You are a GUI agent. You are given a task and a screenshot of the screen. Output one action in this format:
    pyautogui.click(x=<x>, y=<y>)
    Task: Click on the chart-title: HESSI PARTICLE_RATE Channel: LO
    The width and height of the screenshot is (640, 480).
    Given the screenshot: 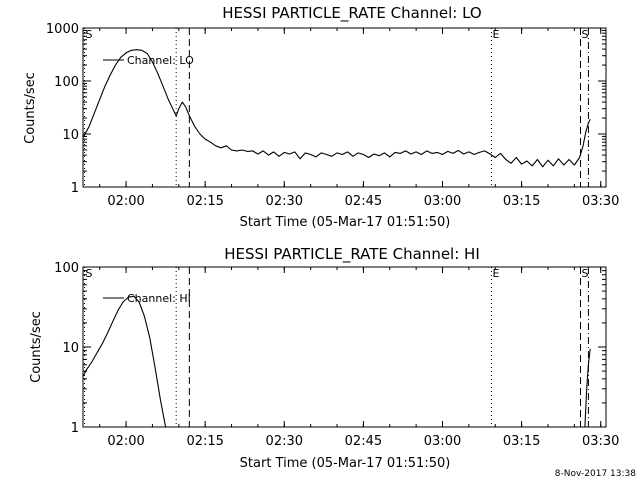 What is the action you would take?
    pyautogui.click(x=351, y=13)
    